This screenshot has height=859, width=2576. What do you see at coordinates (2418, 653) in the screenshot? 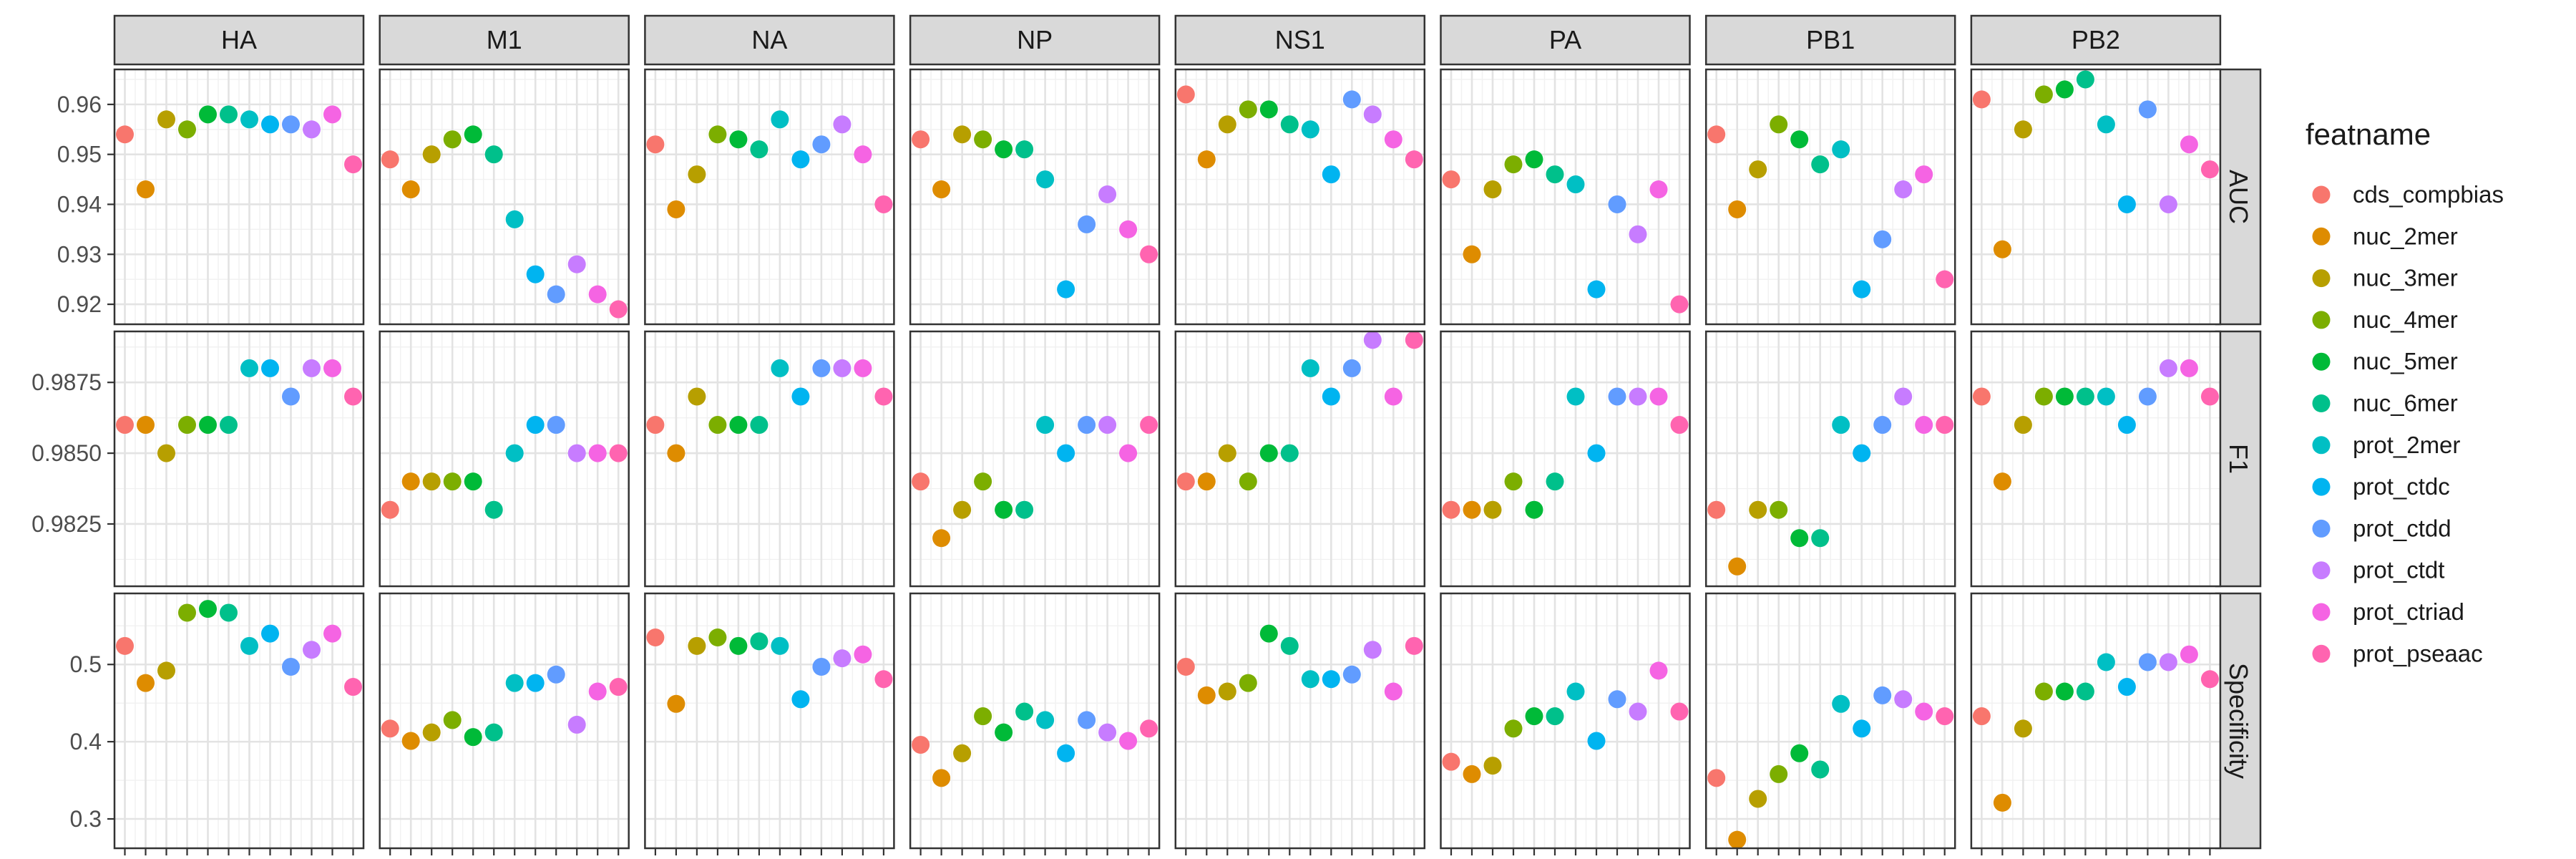
I see `legend-label: prot_pseaac` at bounding box center [2418, 653].